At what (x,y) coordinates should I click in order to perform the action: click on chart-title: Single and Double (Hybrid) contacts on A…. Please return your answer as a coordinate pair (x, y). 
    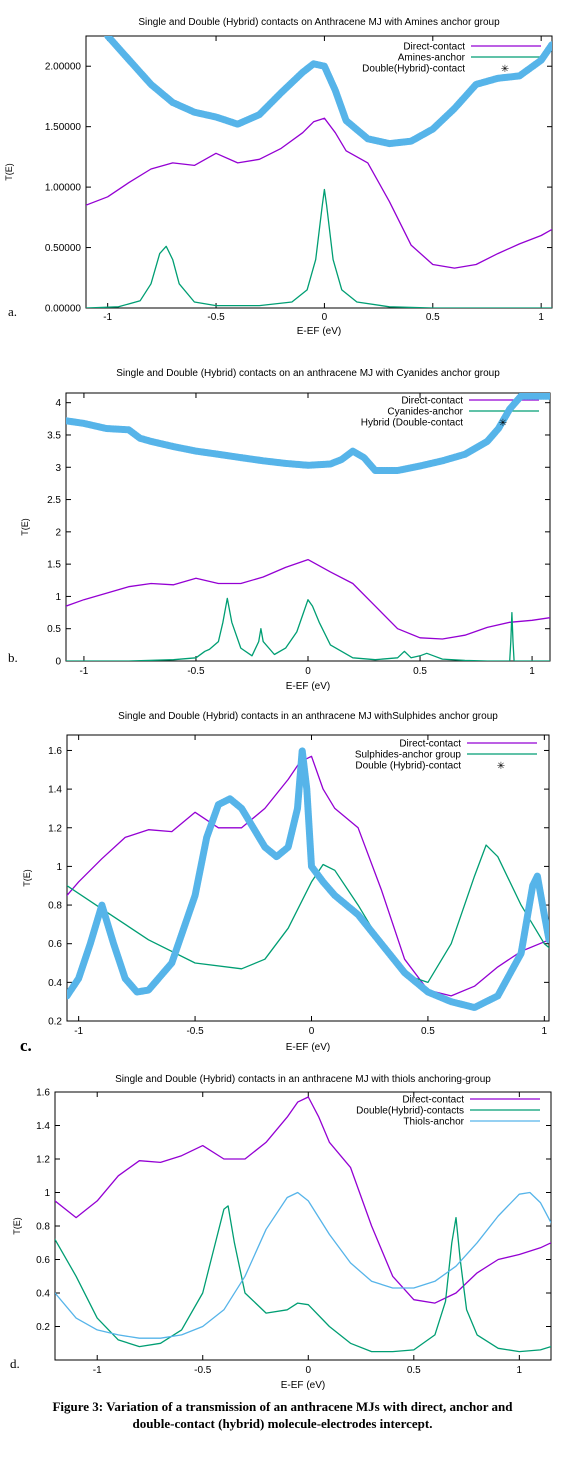
    Looking at the image, I should click on (319, 22).